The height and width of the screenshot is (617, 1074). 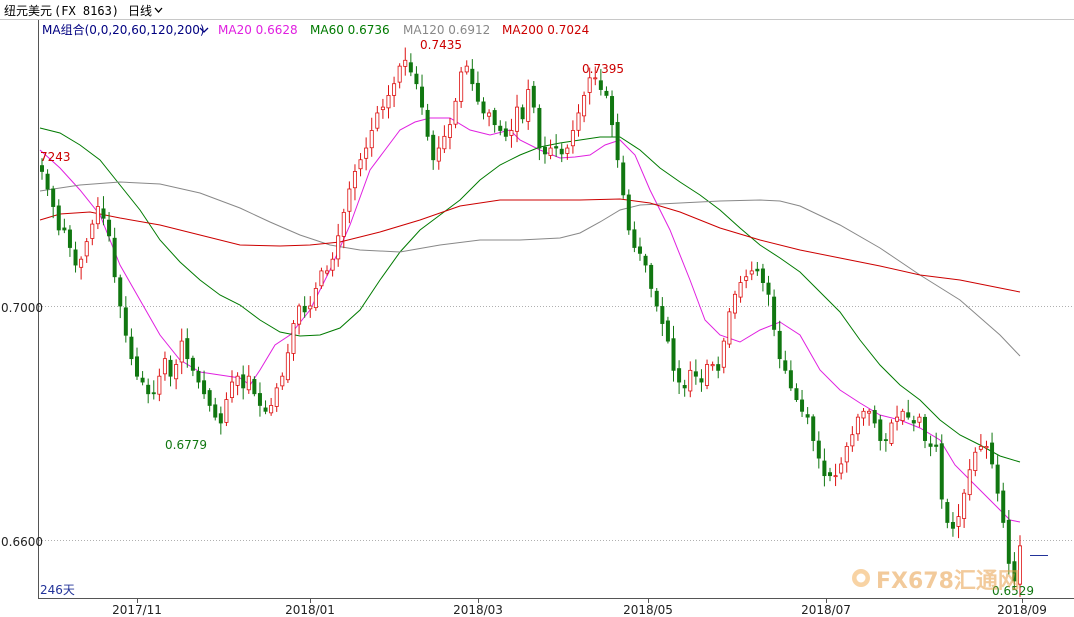 I want to click on period-selector: 日线, so click(x=140, y=11).